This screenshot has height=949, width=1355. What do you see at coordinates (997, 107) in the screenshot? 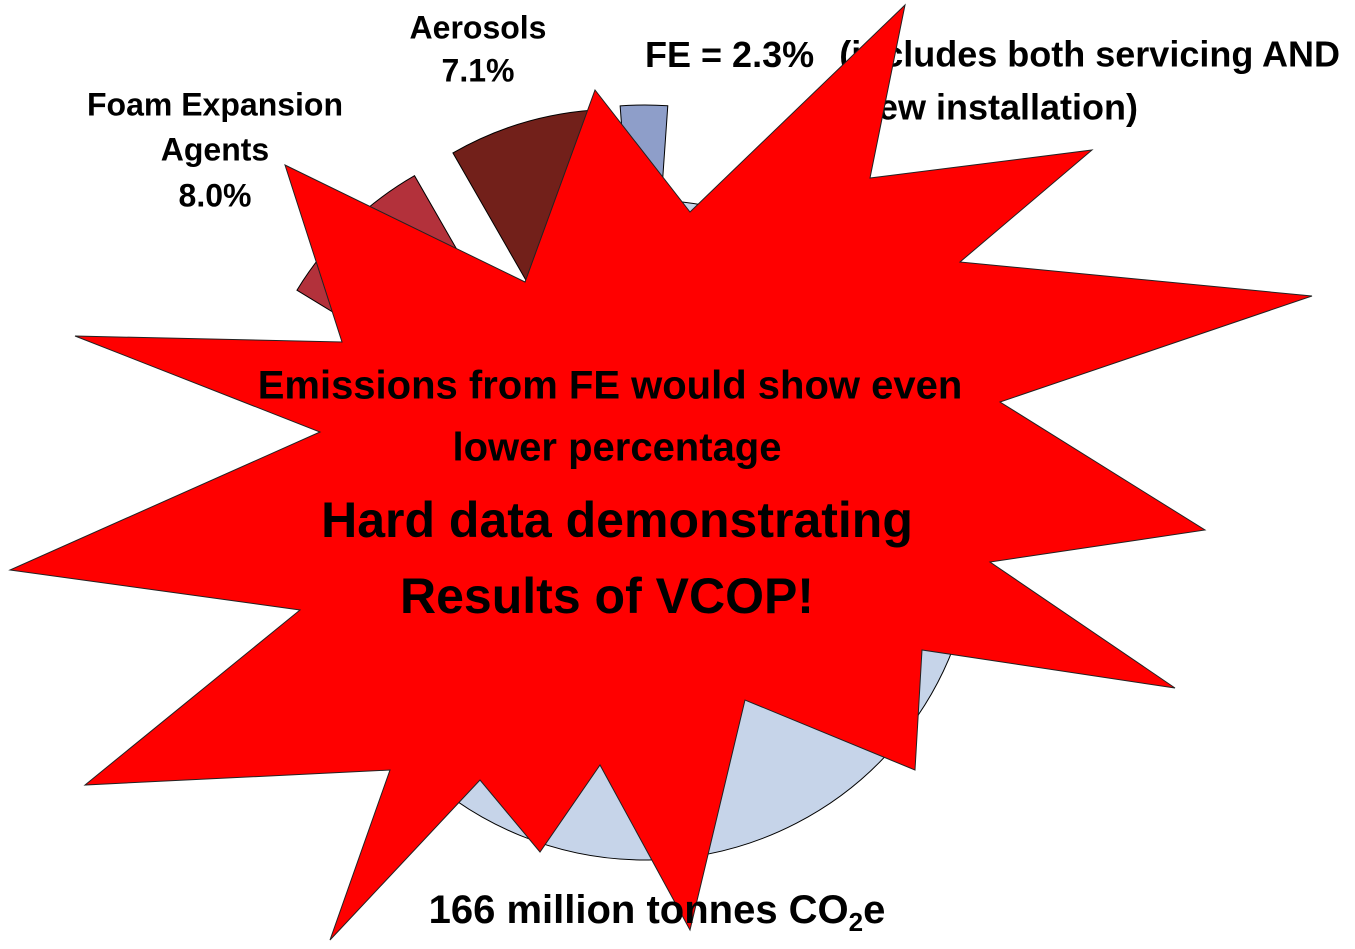
I see `slice-note: new installation)` at bounding box center [997, 107].